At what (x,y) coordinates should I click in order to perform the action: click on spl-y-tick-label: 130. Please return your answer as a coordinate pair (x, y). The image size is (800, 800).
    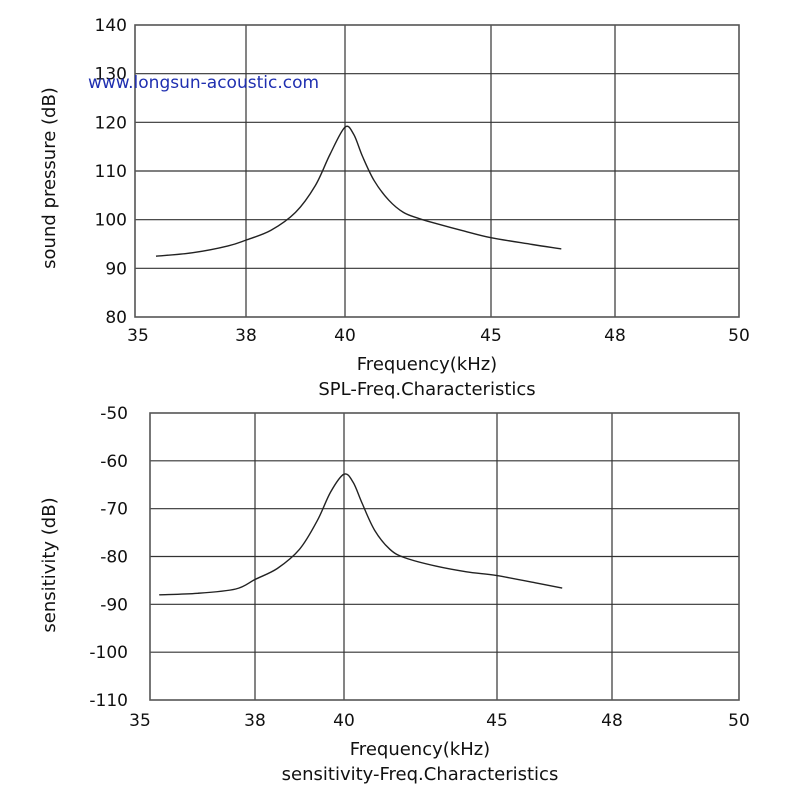
    Looking at the image, I should click on (111, 75).